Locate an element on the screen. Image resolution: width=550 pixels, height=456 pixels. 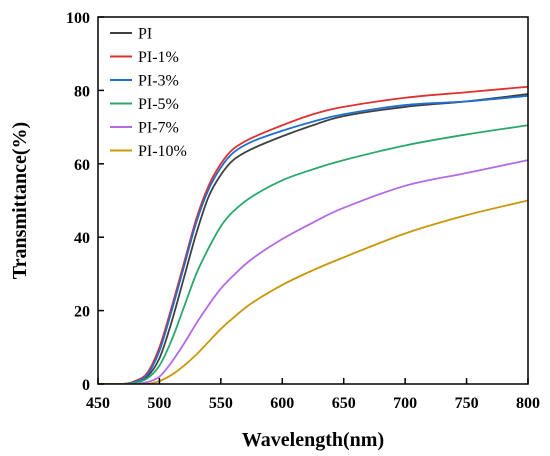
y-tick-label: 80 is located at coordinates (82, 91).